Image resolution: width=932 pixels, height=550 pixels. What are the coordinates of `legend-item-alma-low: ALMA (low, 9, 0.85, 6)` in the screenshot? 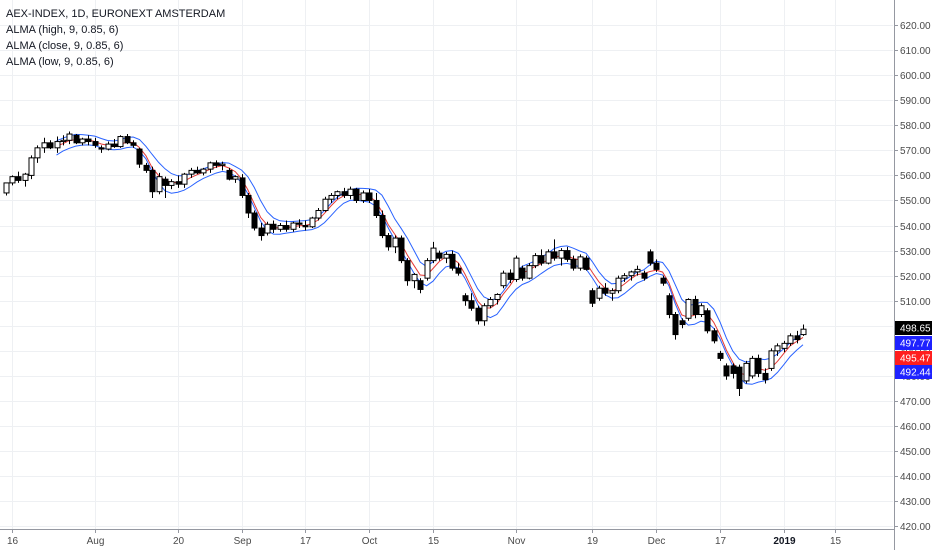 It's located at (60, 62).